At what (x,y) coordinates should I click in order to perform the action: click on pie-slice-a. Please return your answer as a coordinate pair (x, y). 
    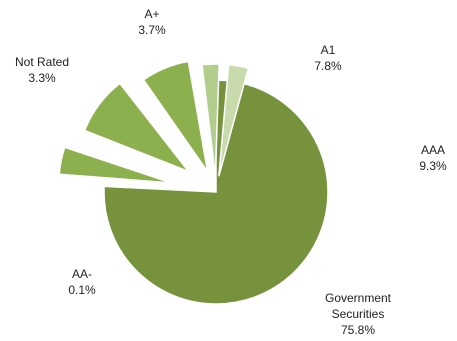
    Looking at the image, I should click on (234, 120).